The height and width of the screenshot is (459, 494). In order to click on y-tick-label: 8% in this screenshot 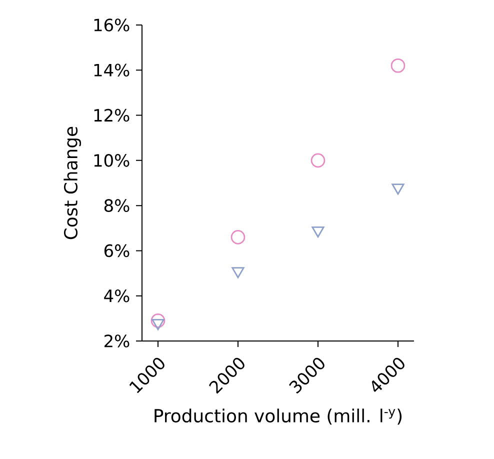, I will do `click(117, 205)`.